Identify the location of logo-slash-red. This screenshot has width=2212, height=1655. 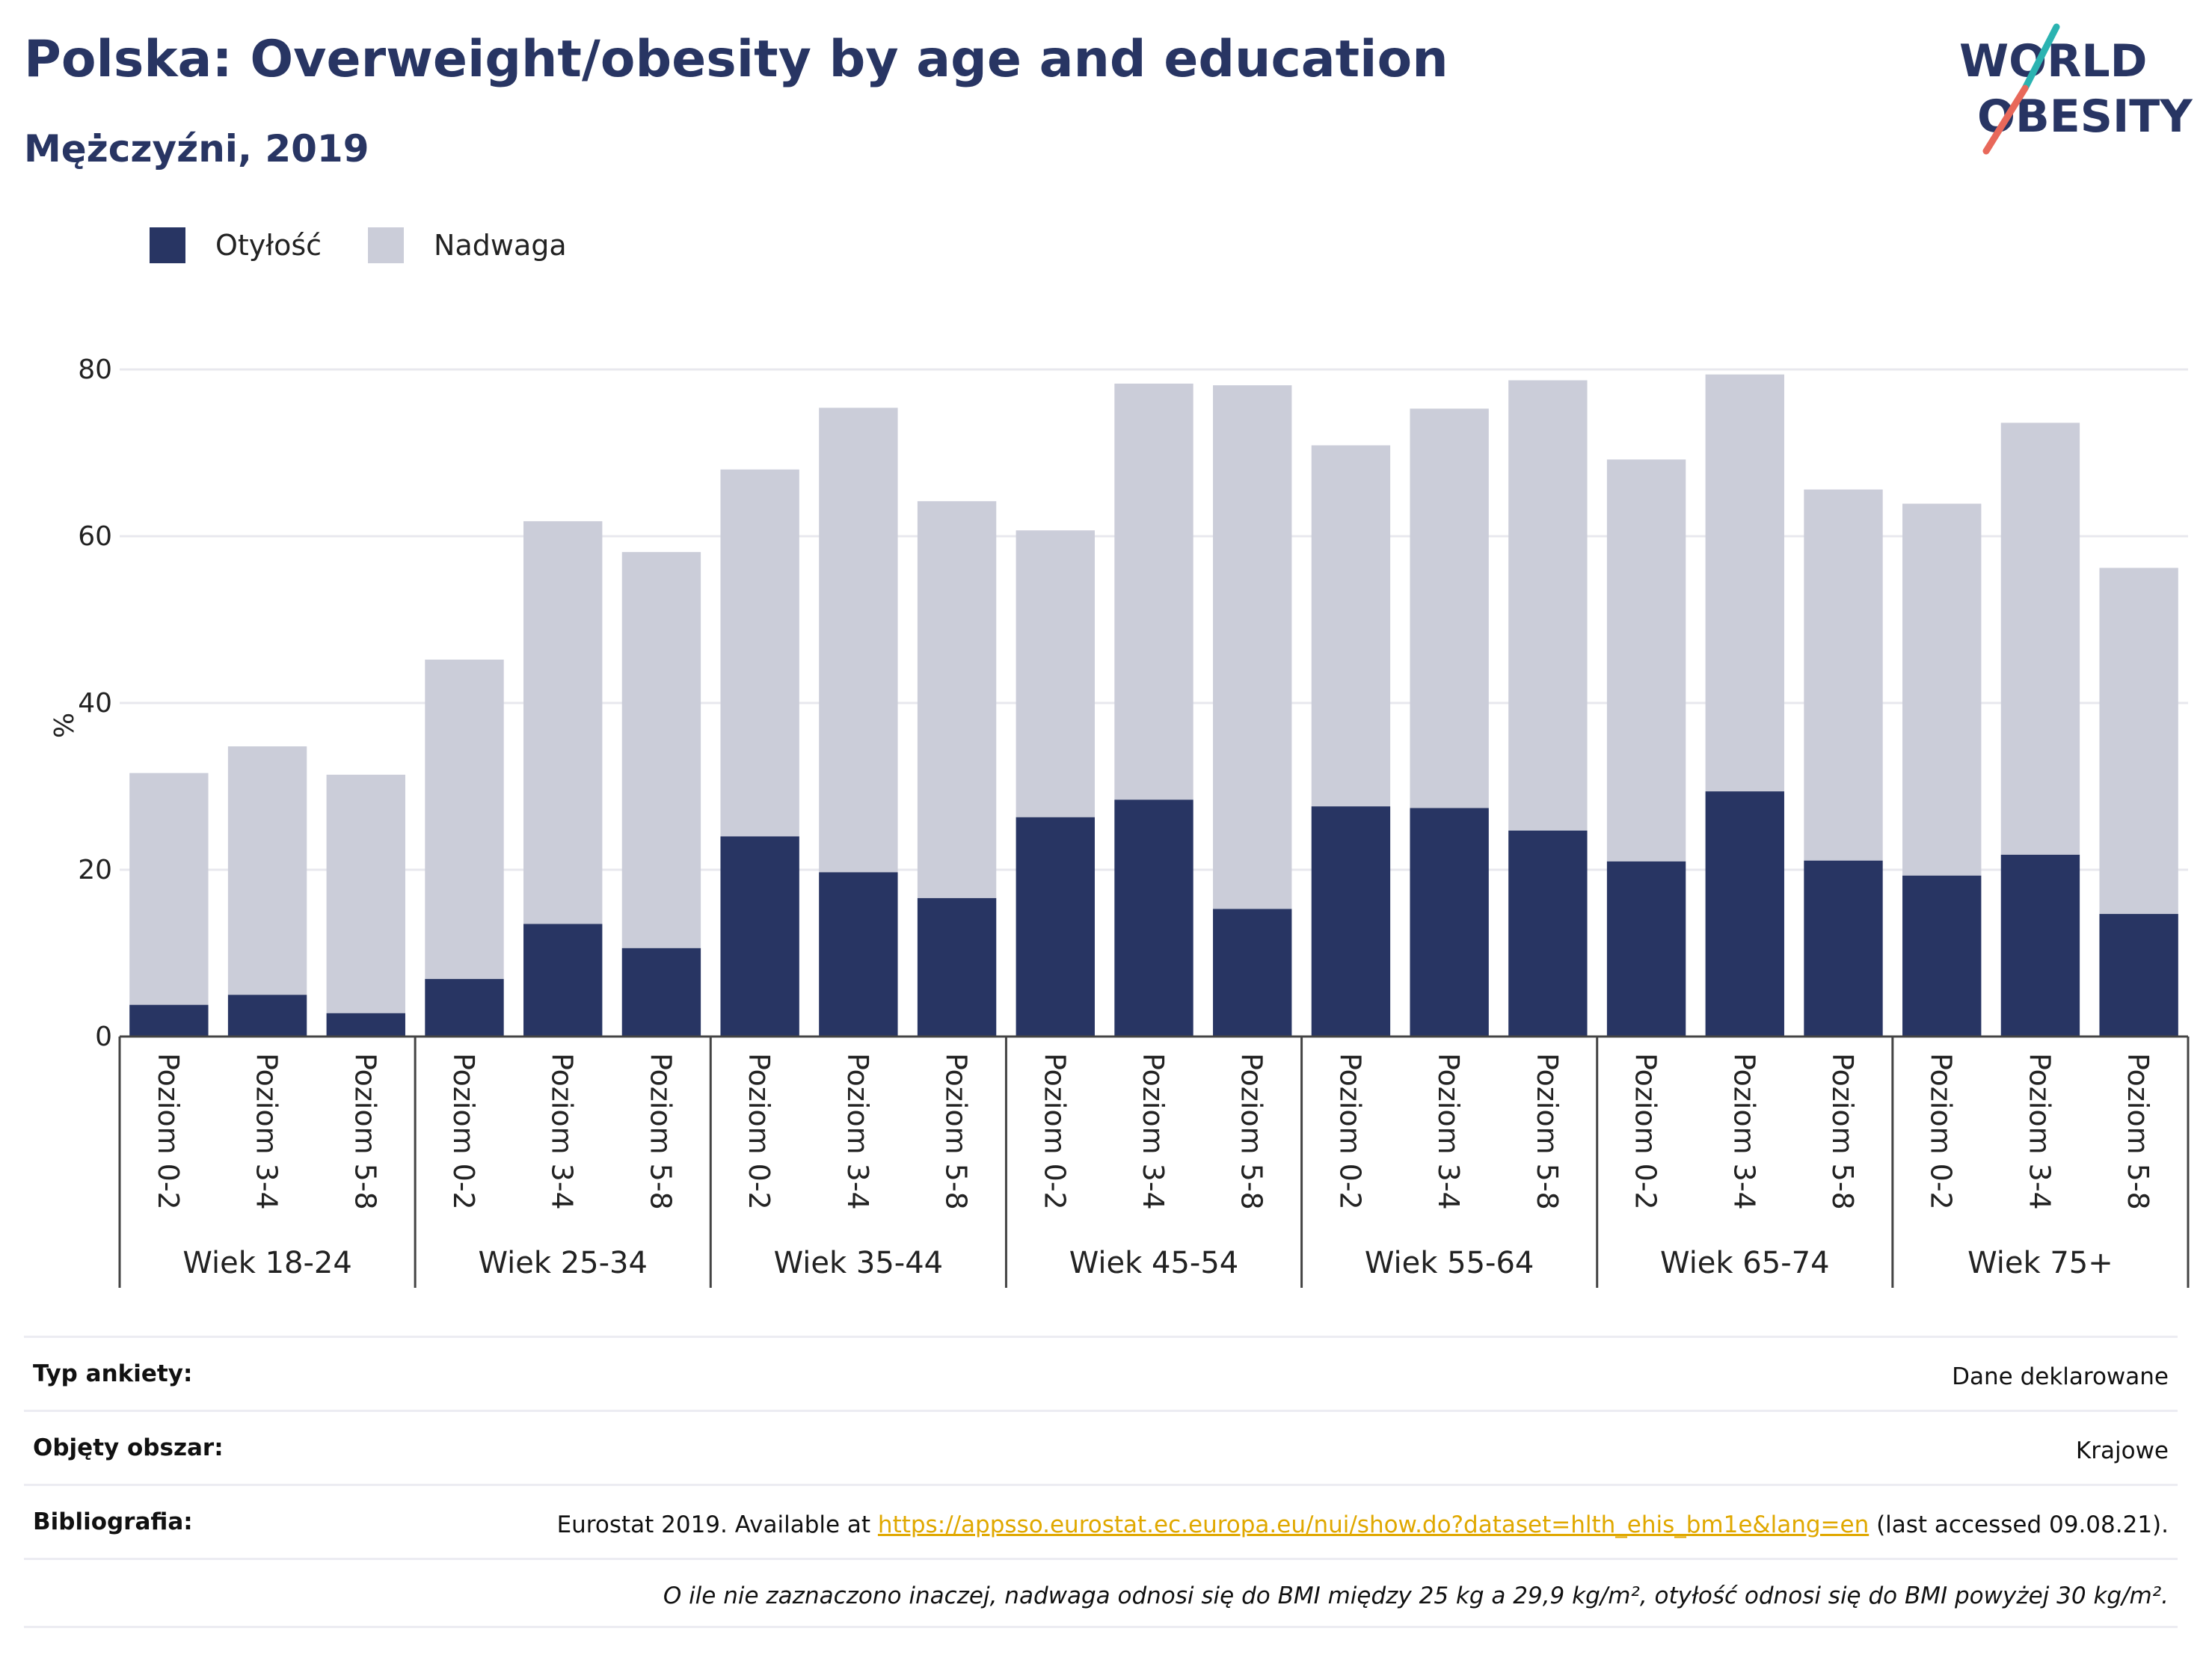
(2005, 120).